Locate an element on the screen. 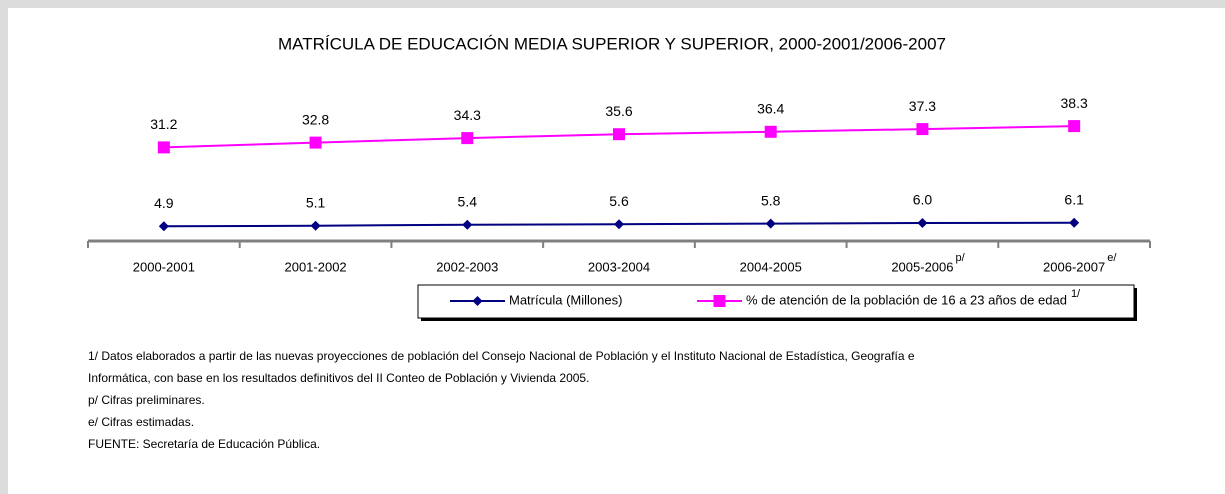  data-label: 32.8 is located at coordinates (315, 119).